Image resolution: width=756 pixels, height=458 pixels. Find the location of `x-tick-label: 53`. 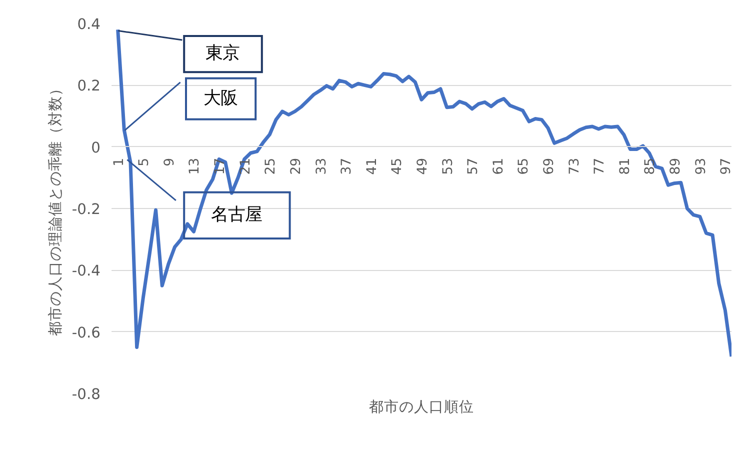

x-tick-label: 53 is located at coordinates (448, 166).